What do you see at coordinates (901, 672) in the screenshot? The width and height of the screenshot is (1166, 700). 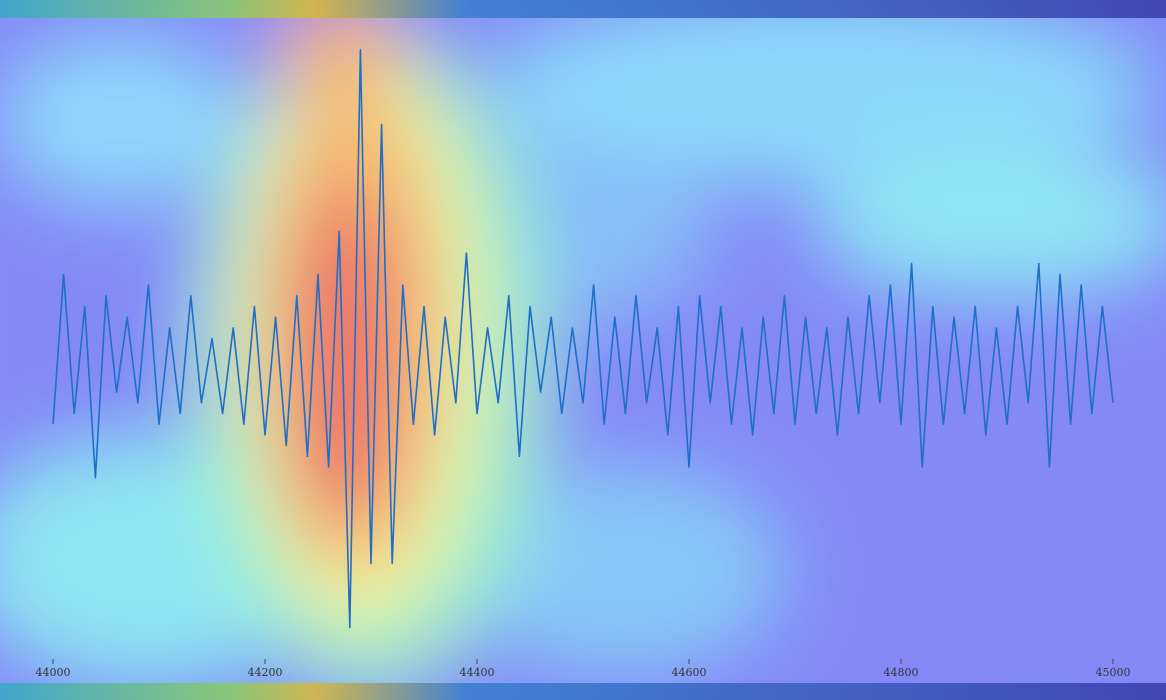 I see `x-tick-label: 44800` at bounding box center [901, 672].